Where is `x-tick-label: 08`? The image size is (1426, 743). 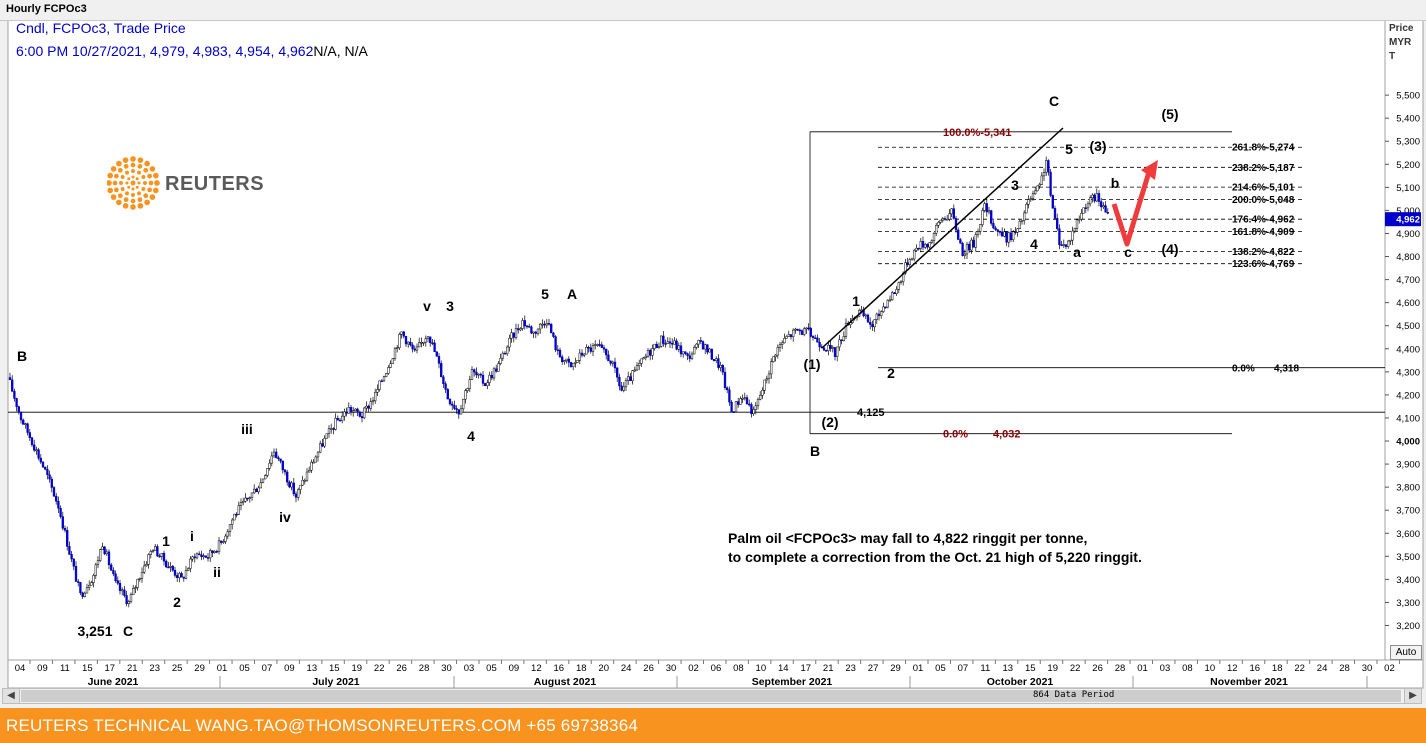 x-tick-label: 08 is located at coordinates (738, 668).